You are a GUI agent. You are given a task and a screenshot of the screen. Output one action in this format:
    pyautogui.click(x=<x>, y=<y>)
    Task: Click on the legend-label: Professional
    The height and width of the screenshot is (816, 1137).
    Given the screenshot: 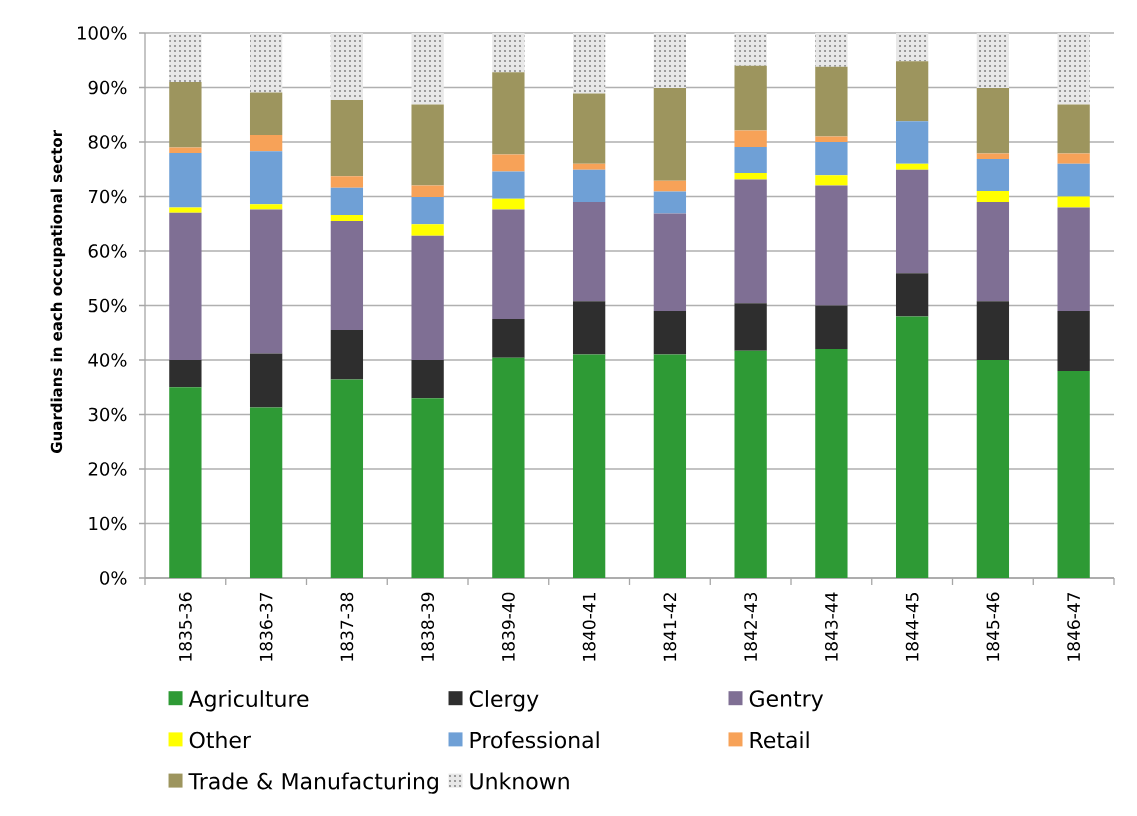 What is the action you would take?
    pyautogui.click(x=534, y=740)
    